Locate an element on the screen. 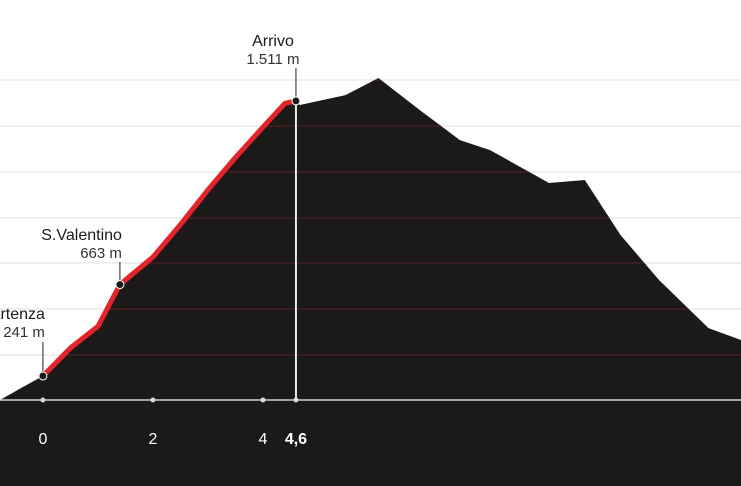  annotation-value: 241 m is located at coordinates (24, 332).